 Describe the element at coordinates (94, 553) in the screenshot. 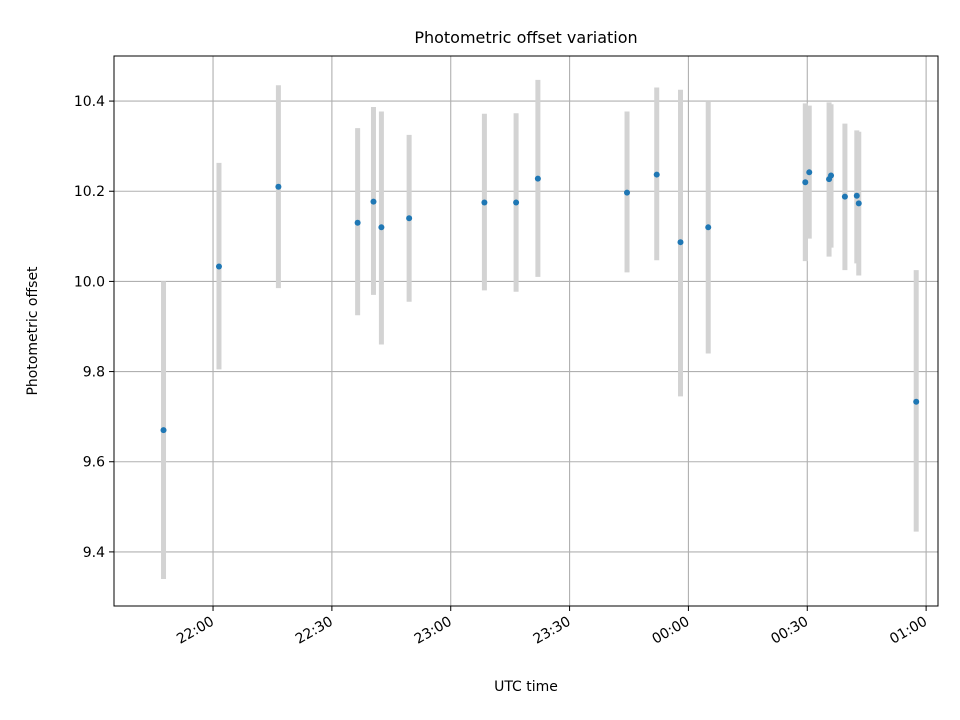

I see `y-tick-label: 9.4` at that location.